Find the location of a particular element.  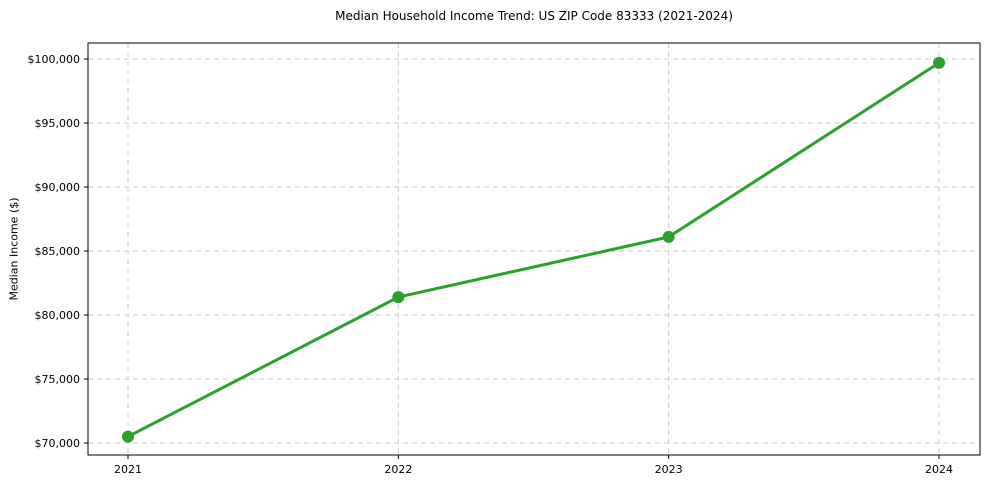

y-tick-label: $90,000 is located at coordinates (58, 187).